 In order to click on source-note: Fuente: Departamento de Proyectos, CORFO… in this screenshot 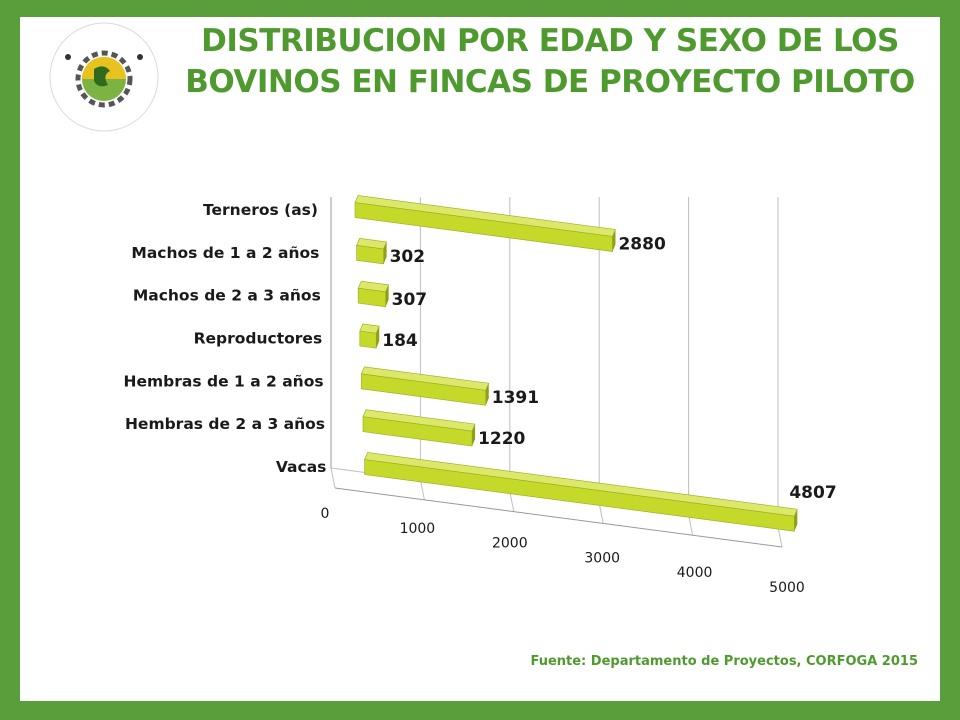, I will do `click(724, 661)`.